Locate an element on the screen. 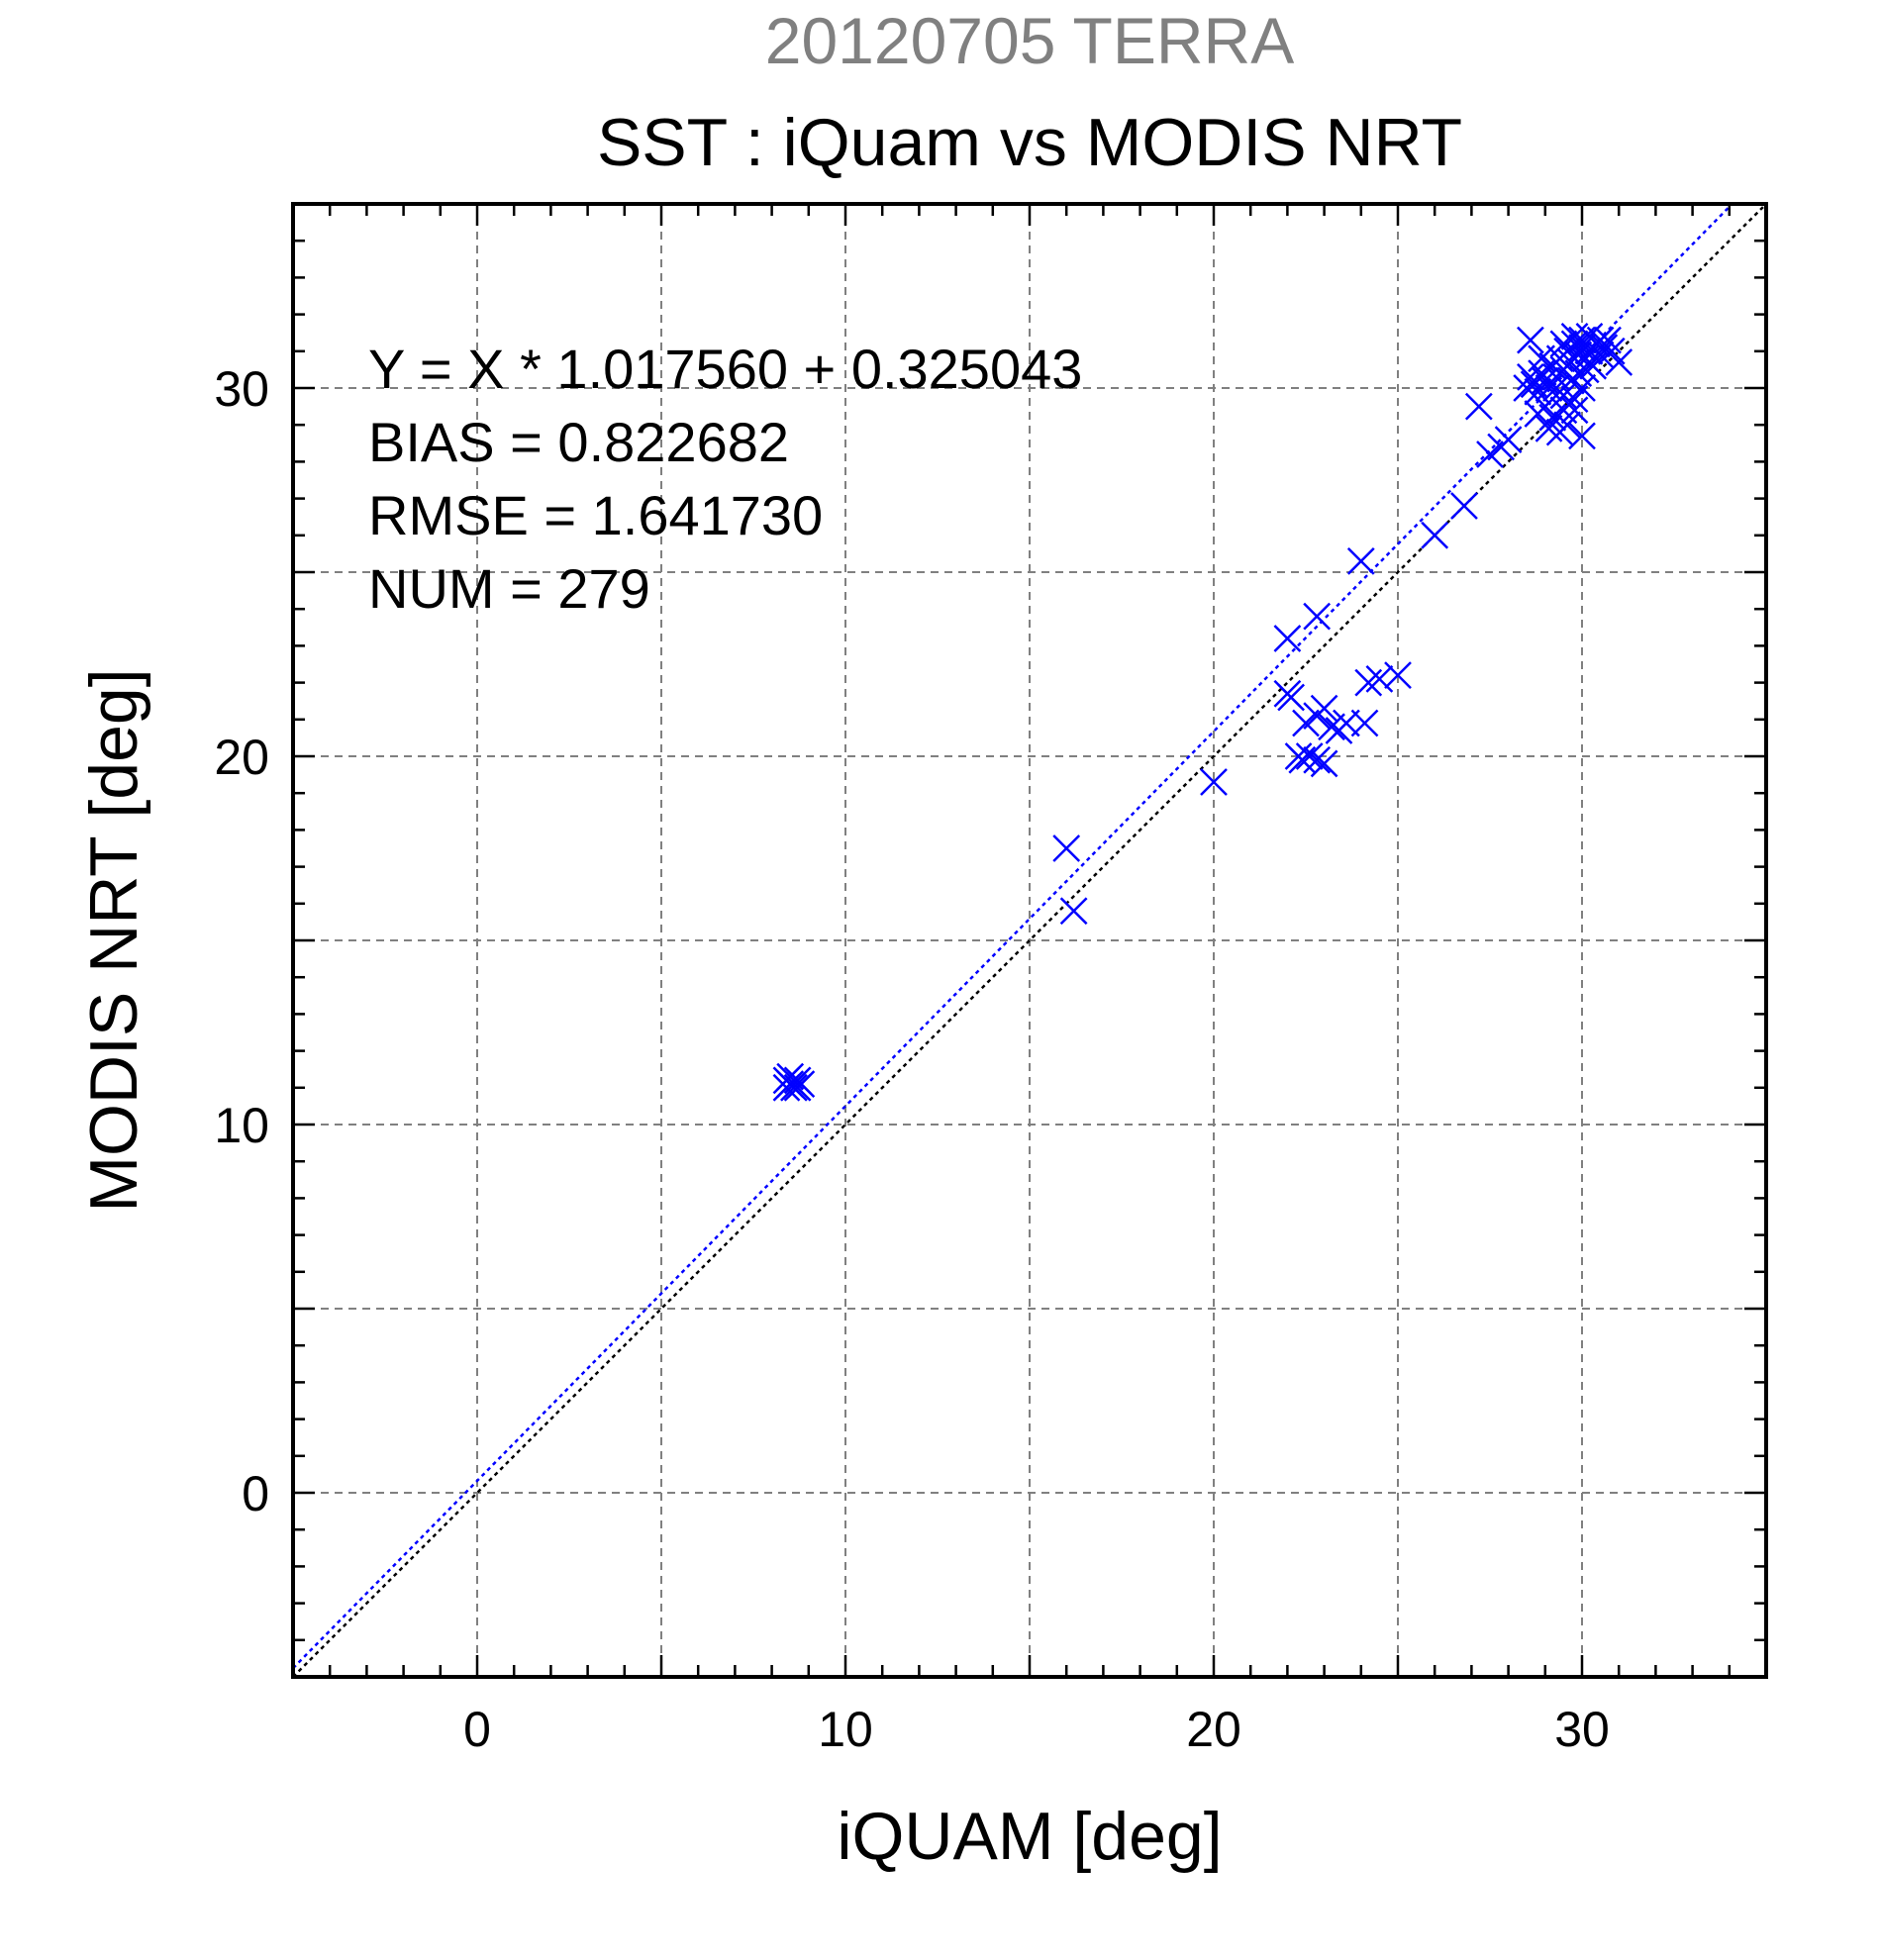 This screenshot has width=1881, height=1960. x-tick-label: 30 is located at coordinates (1582, 1729).